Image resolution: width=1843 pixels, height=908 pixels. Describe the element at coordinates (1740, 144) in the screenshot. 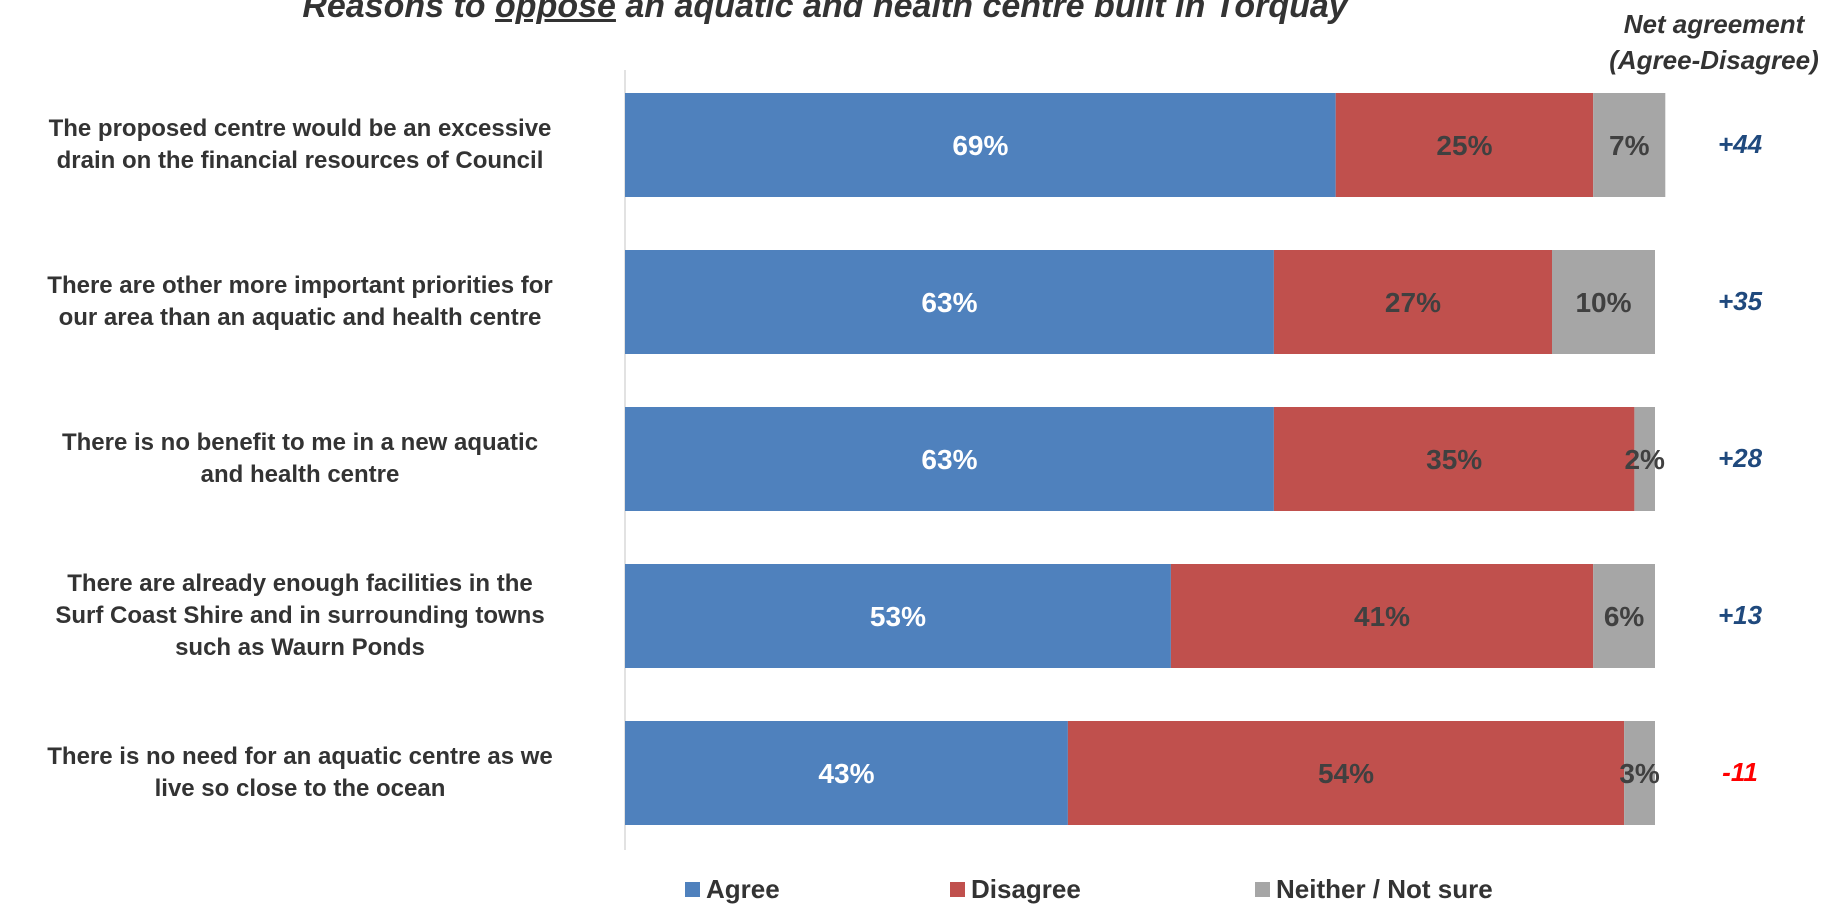

I see `net-agreement-value: +44` at that location.